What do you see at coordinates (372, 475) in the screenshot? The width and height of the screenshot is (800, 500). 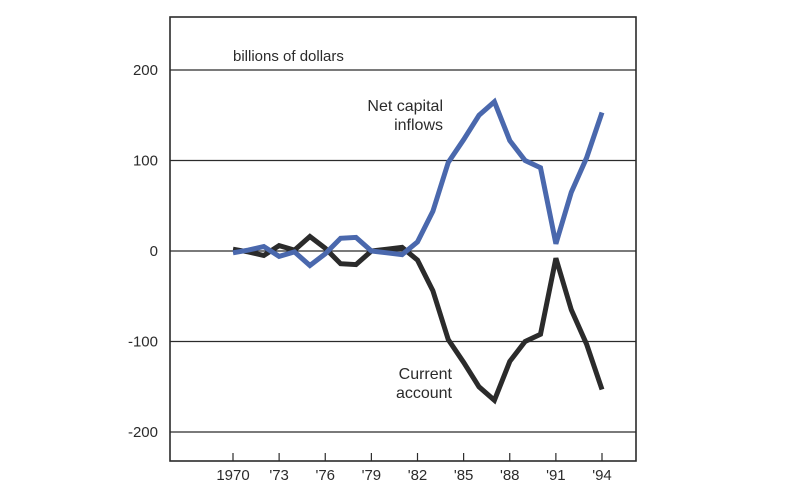 I see `x-tick-label: '79` at bounding box center [372, 475].